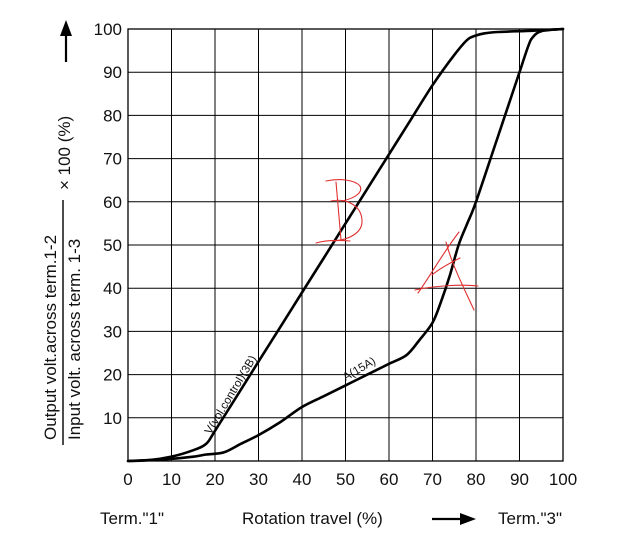 This screenshot has width=622, height=556. I want to click on x-tick-label: 0, so click(127, 479).